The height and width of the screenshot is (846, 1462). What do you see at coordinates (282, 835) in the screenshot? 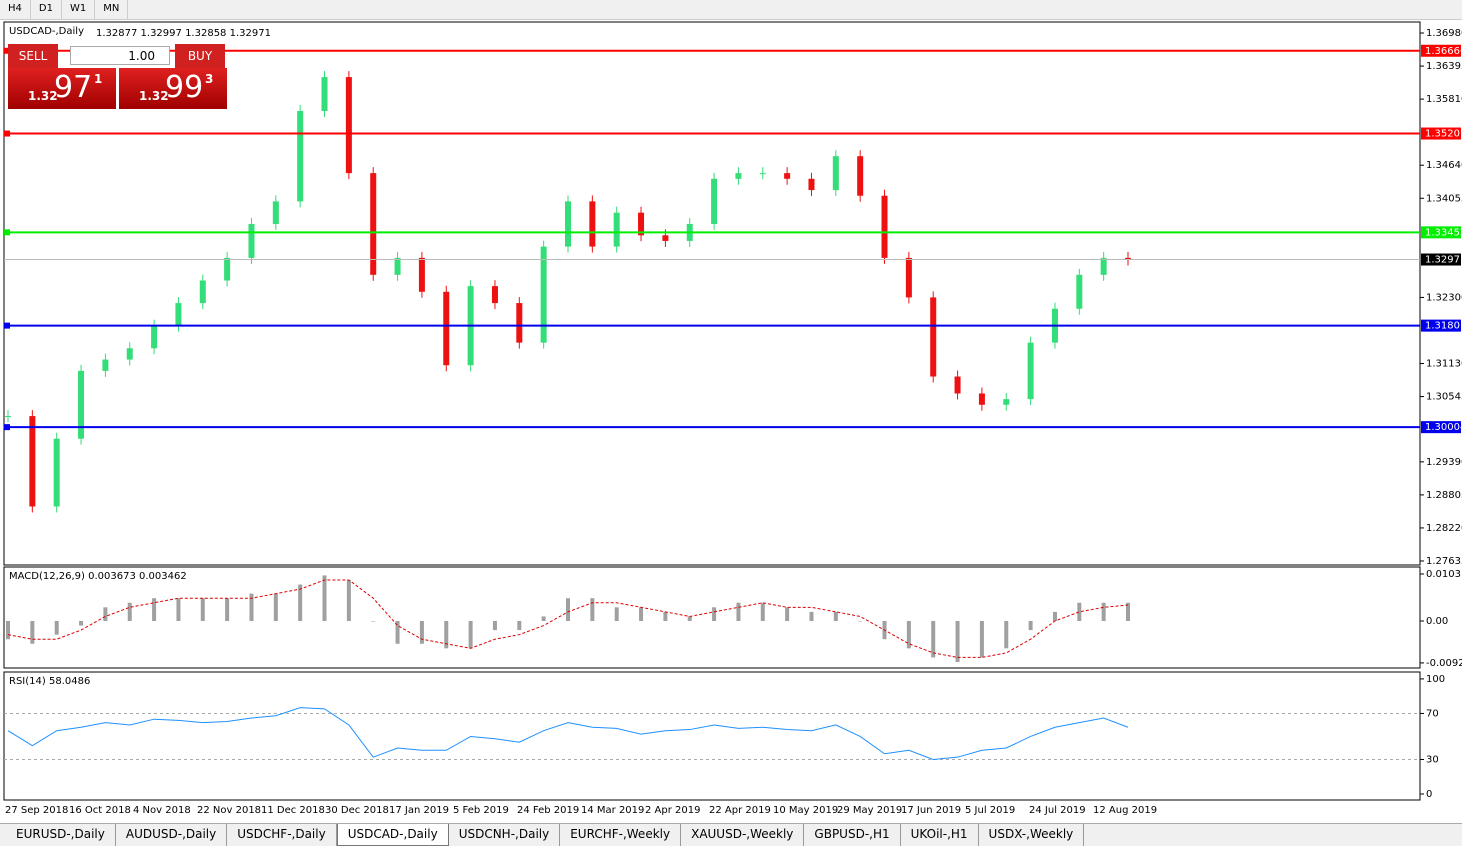
I see `chart-tab: USDCHF-,Daily` at bounding box center [282, 835].